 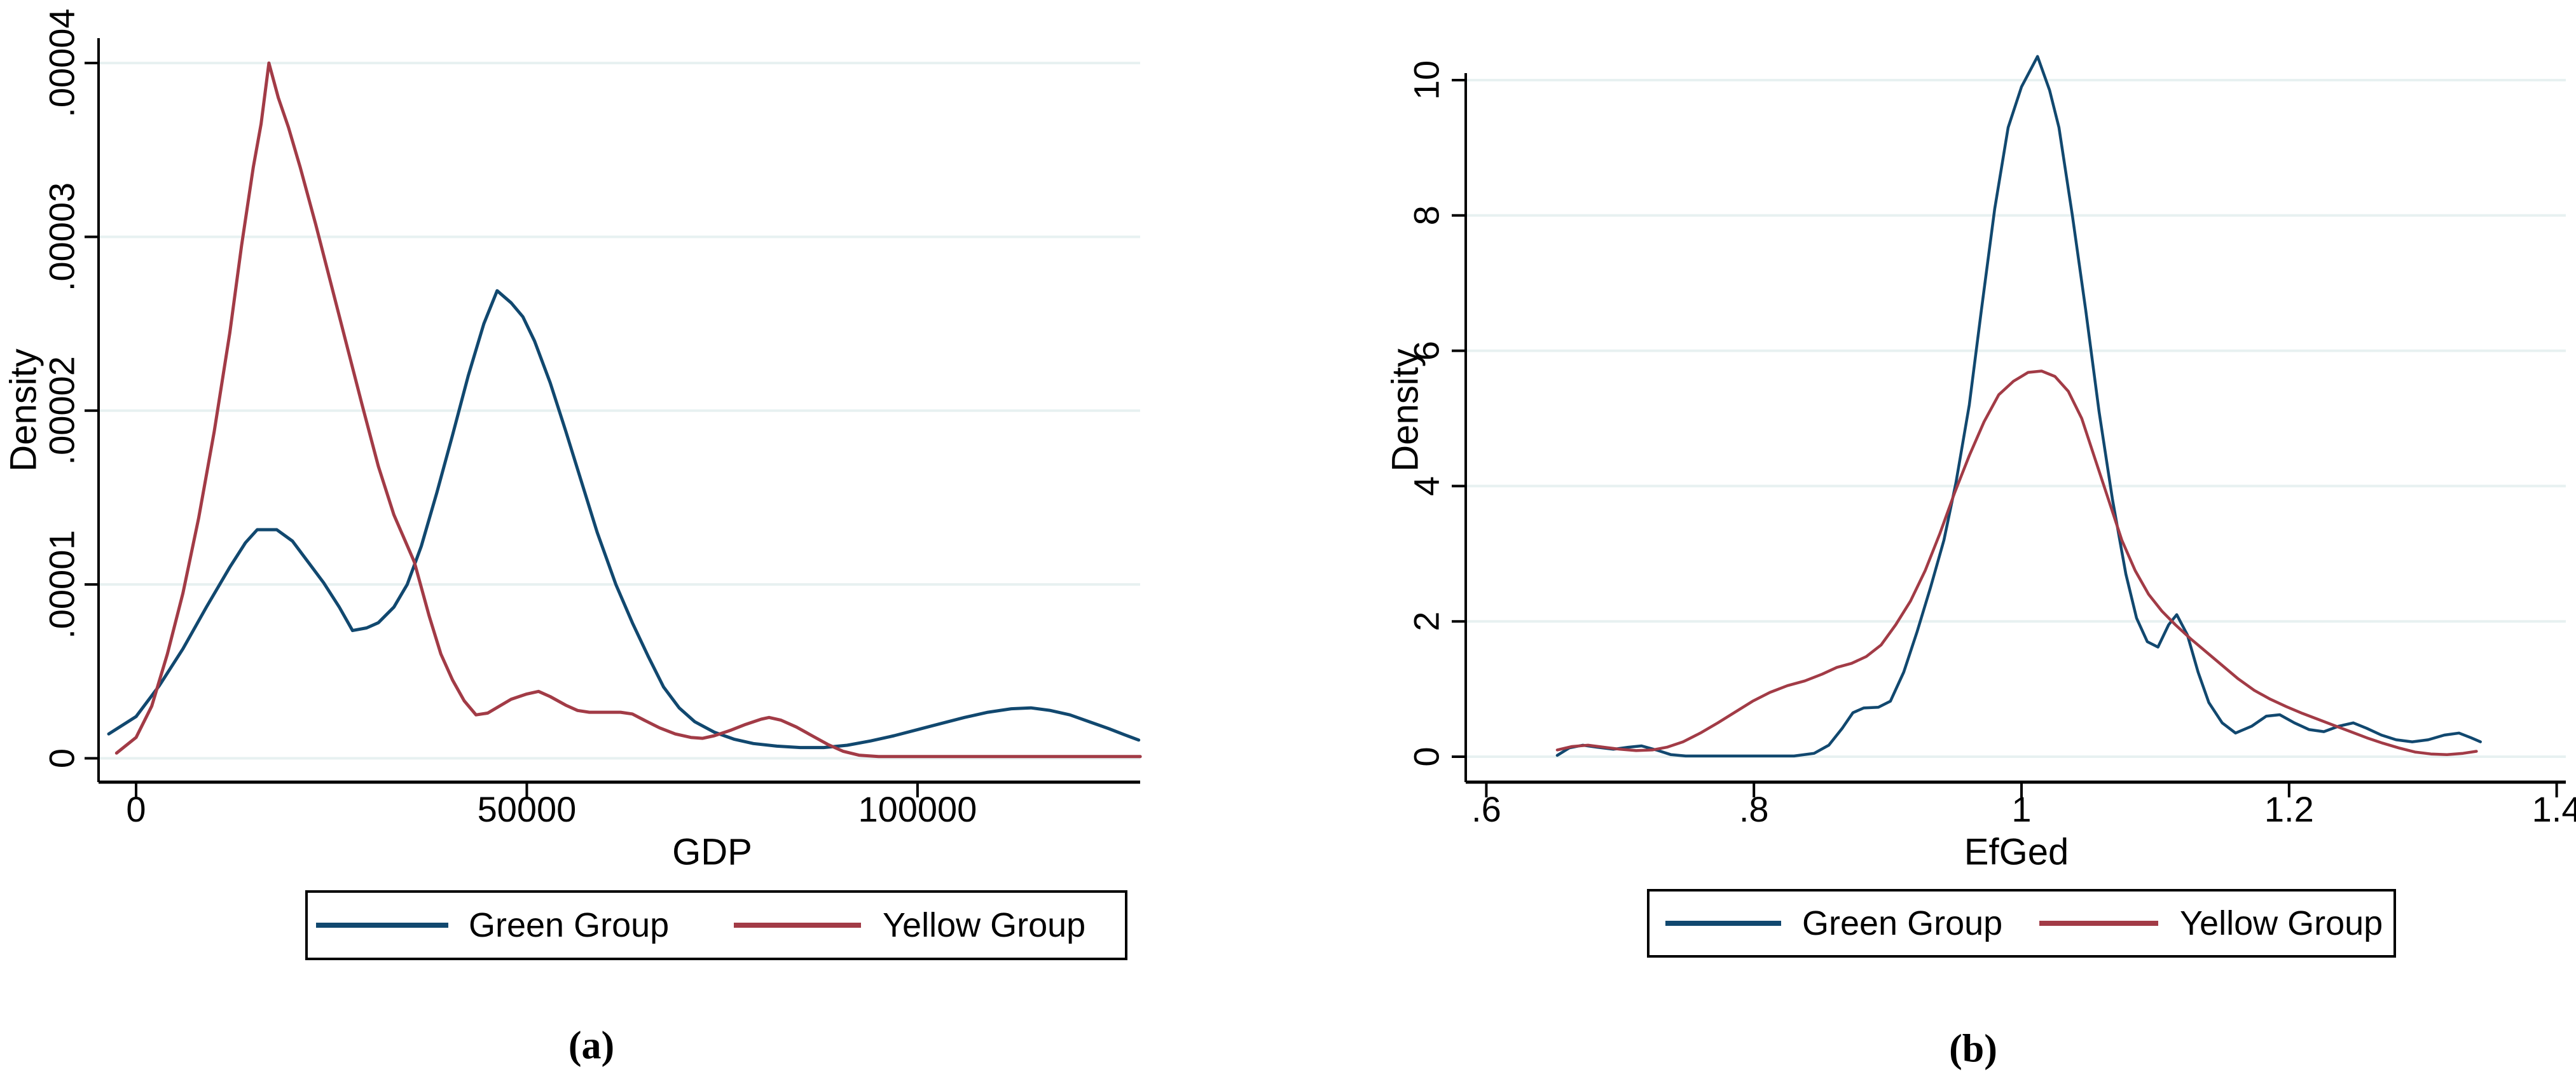 What do you see at coordinates (2017, 852) in the screenshot?
I see `x-axis-title-b: EfGed` at bounding box center [2017, 852].